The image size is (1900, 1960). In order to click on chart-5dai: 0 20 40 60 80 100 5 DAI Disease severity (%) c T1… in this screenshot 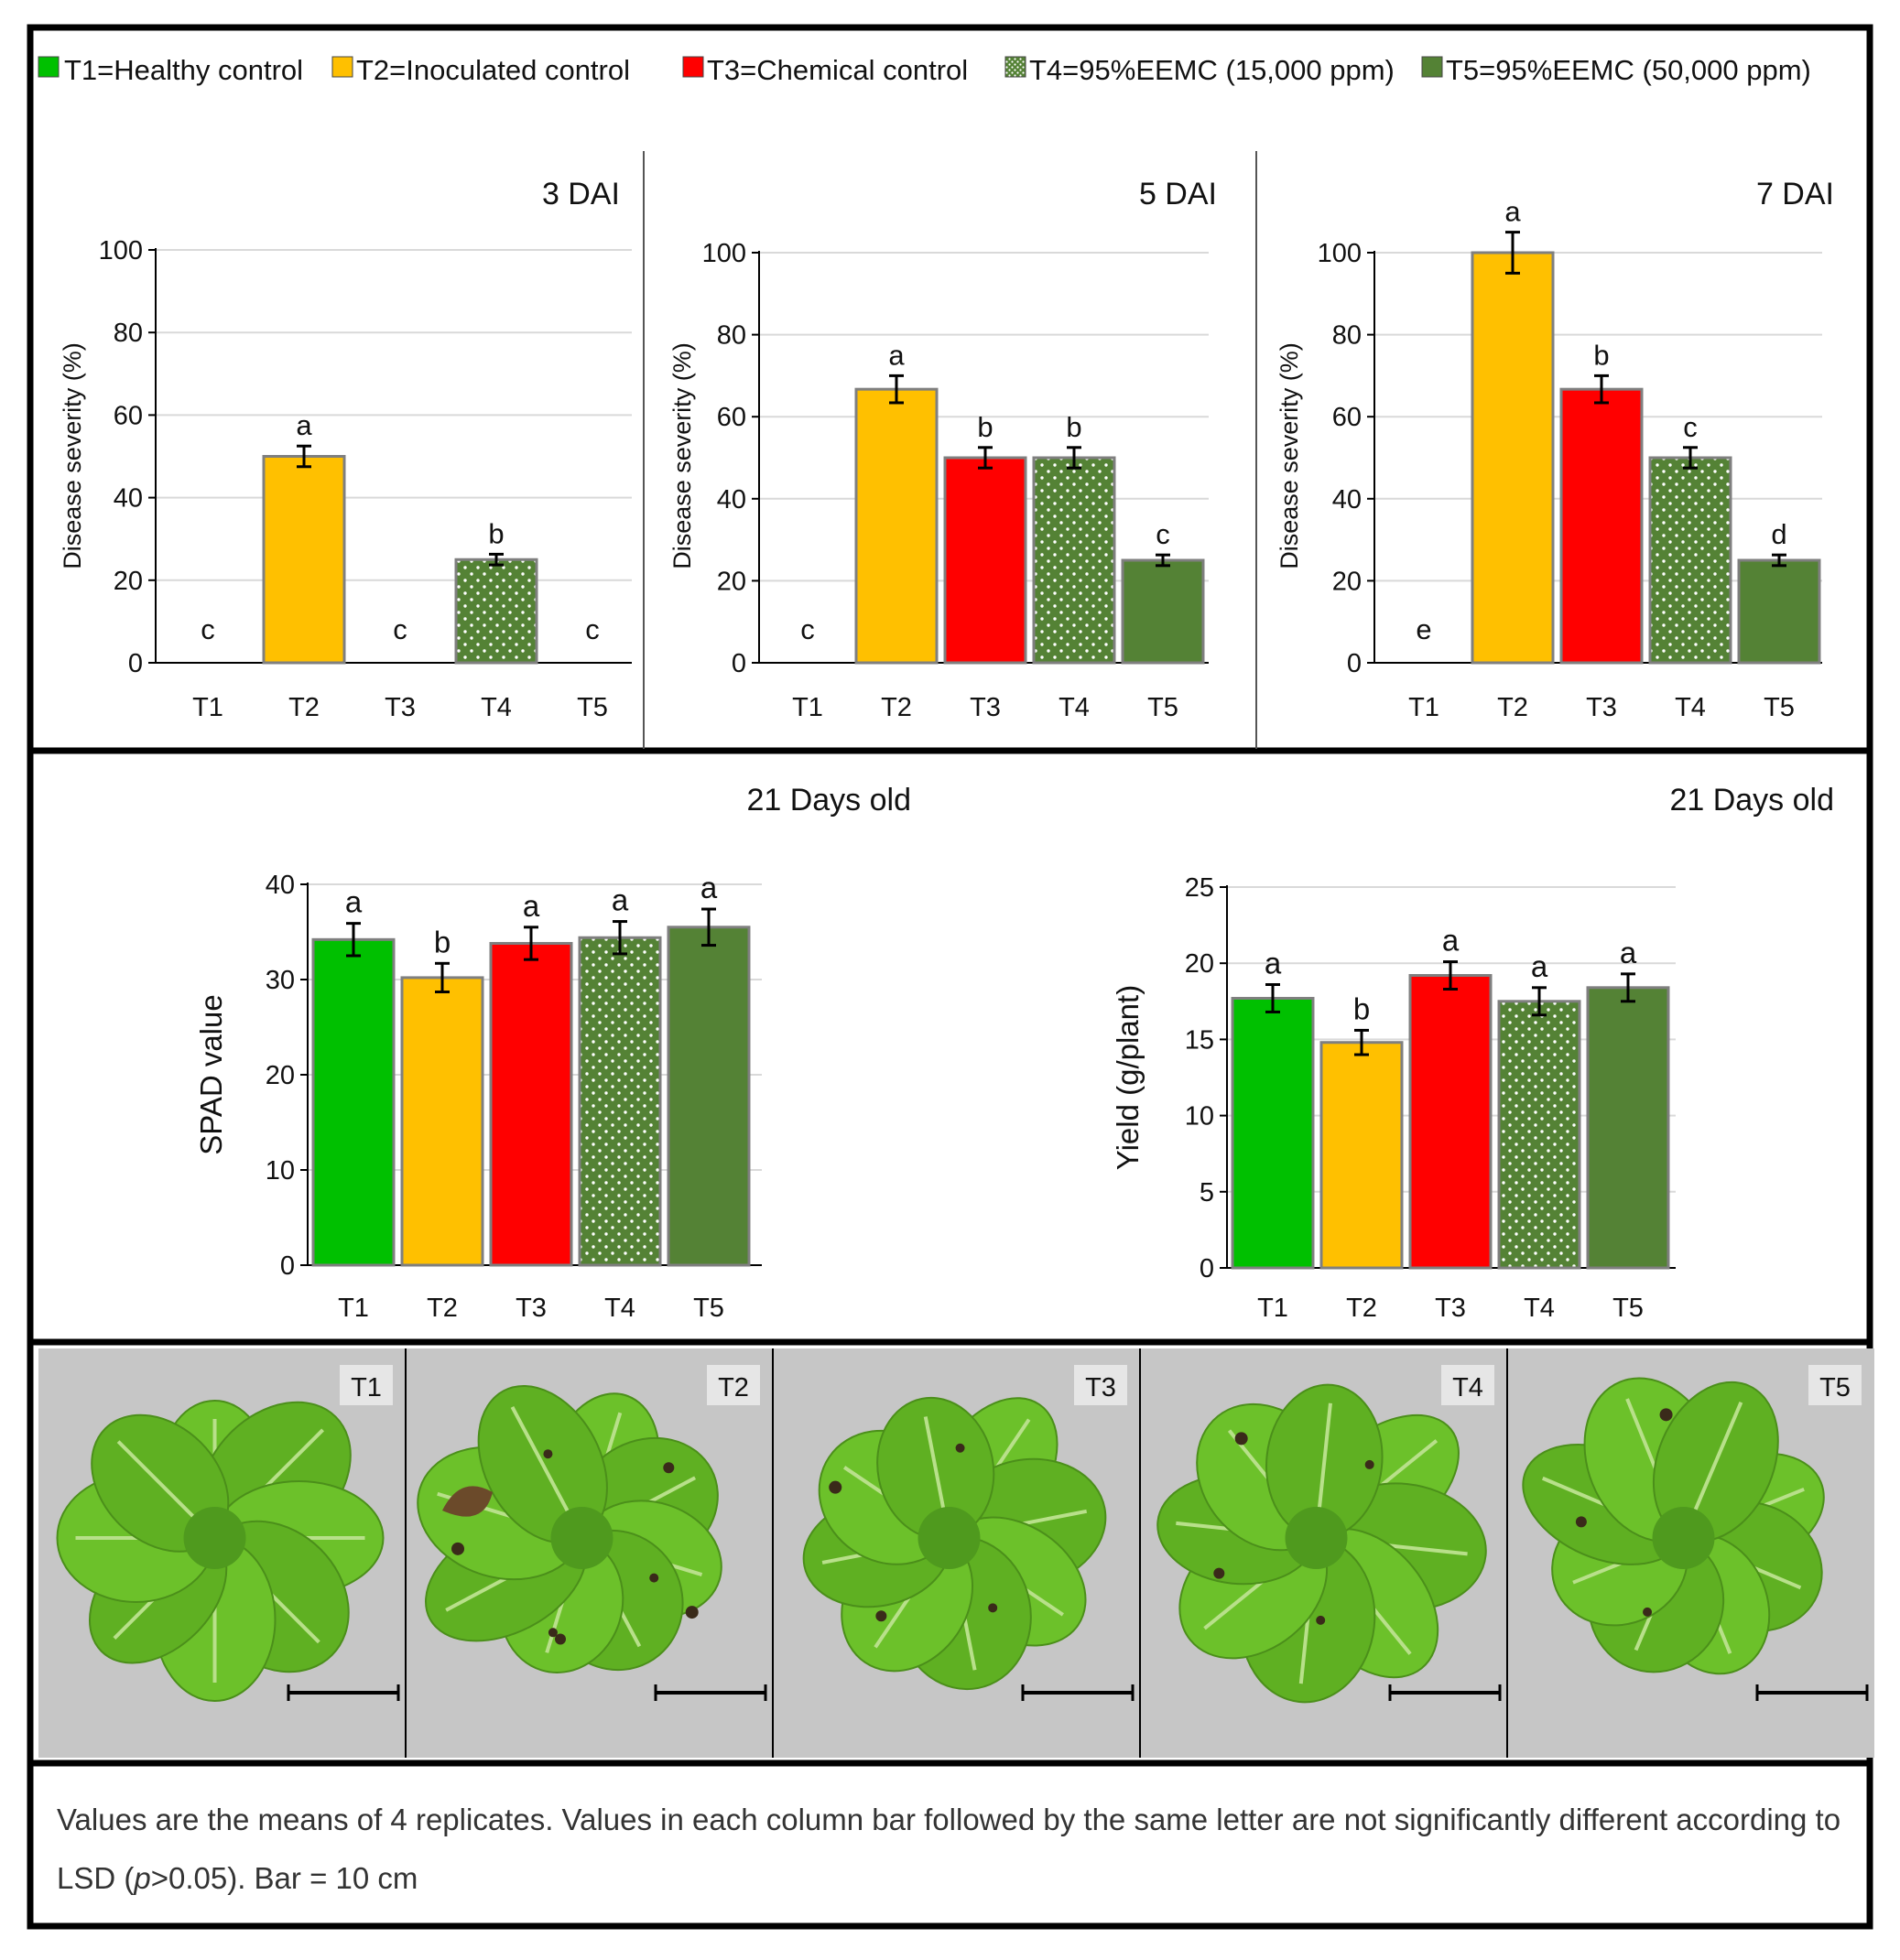, I will do `click(942, 449)`.